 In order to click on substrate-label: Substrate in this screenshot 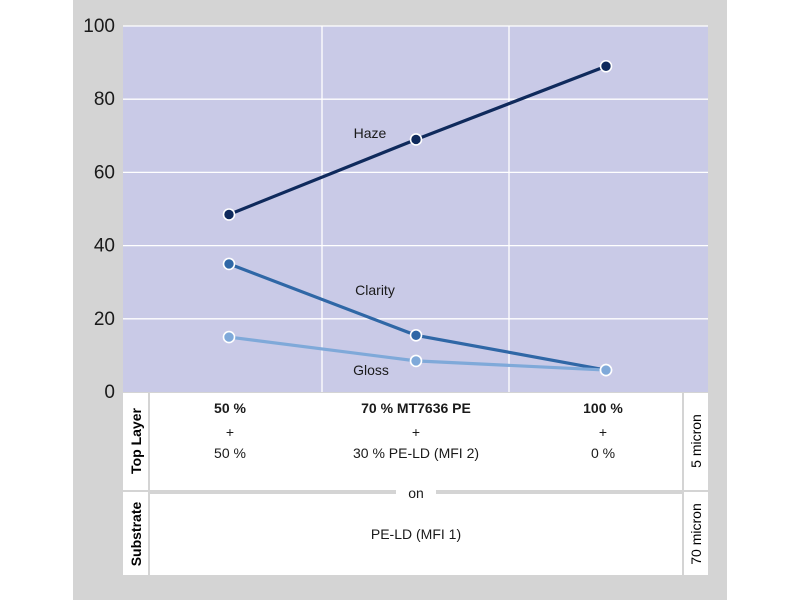, I will do `click(136, 534)`.